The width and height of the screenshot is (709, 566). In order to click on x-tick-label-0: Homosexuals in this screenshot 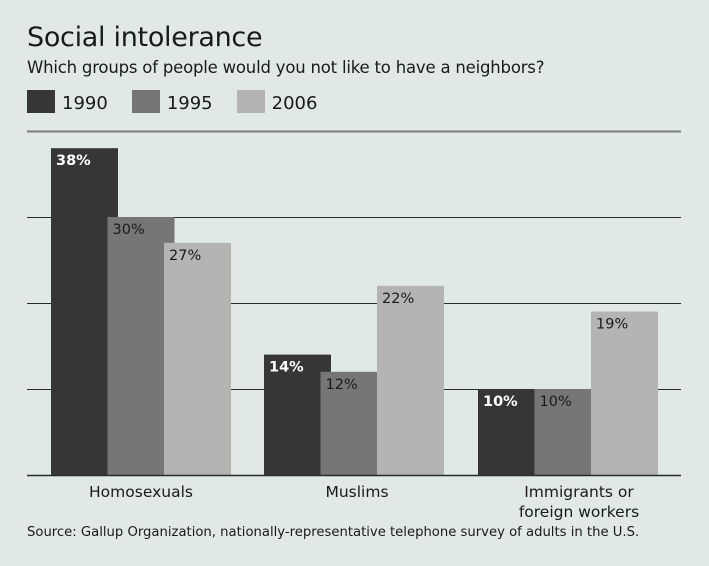, I will do `click(141, 492)`.